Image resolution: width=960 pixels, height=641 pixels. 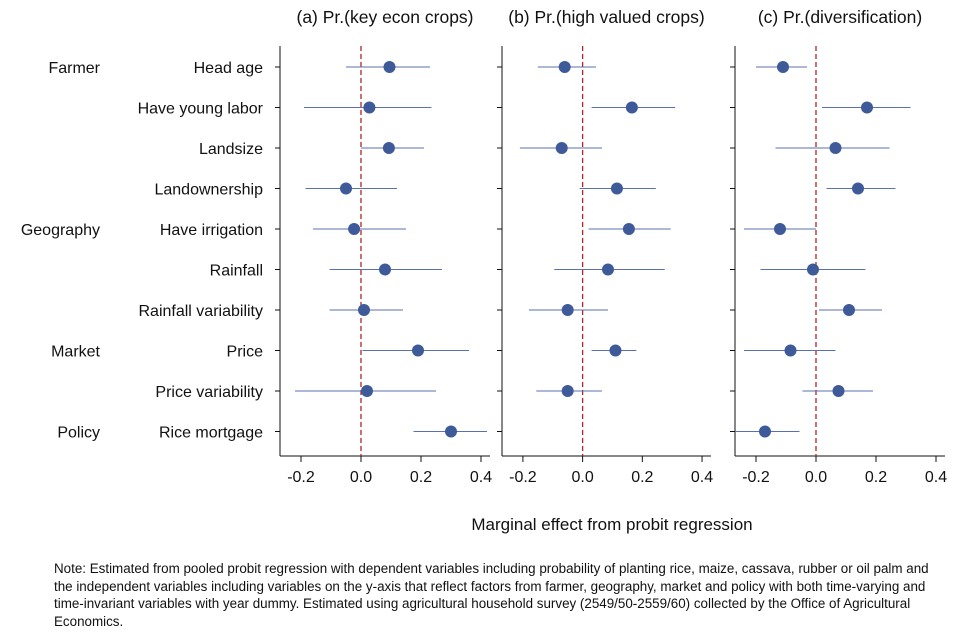 I want to click on panel-title: (a) Pr.(key econ crops), so click(x=385, y=17).